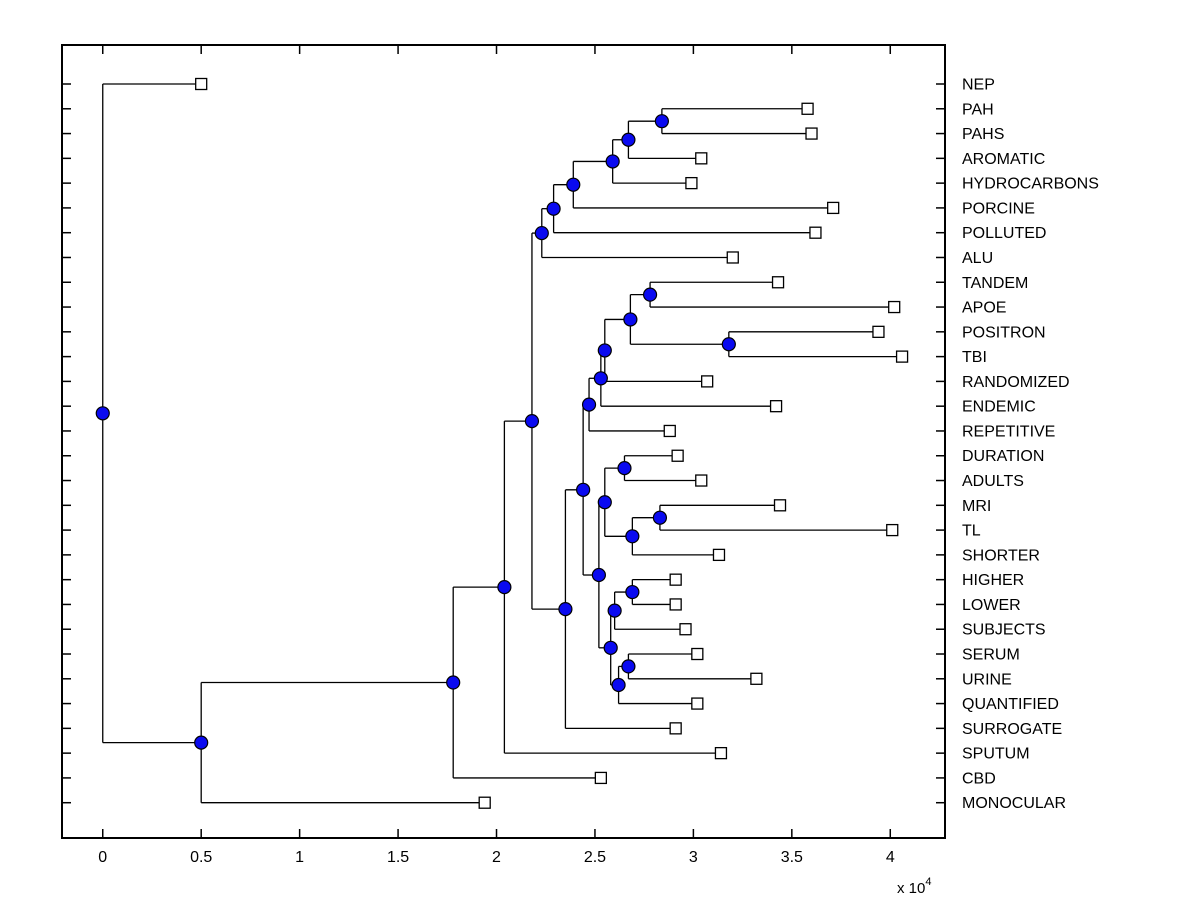 This screenshot has width=1200, height=900. What do you see at coordinates (792, 857) in the screenshot?
I see `x-tick-label: 3.5` at bounding box center [792, 857].